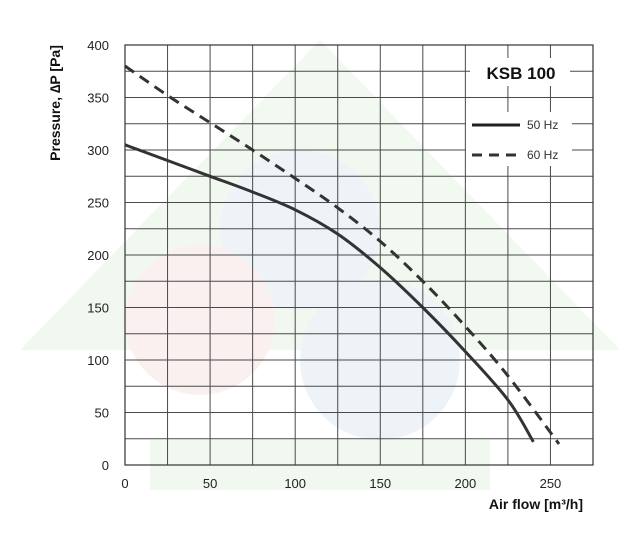  Describe the element at coordinates (542, 125) in the screenshot. I see `legend-label-50hz: 50 Hz` at that location.